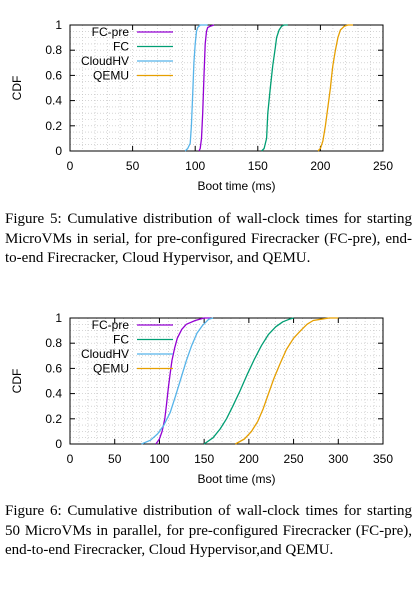 The height and width of the screenshot is (590, 419). What do you see at coordinates (383, 459) in the screenshot?
I see `x-tick-label: 350` at bounding box center [383, 459].